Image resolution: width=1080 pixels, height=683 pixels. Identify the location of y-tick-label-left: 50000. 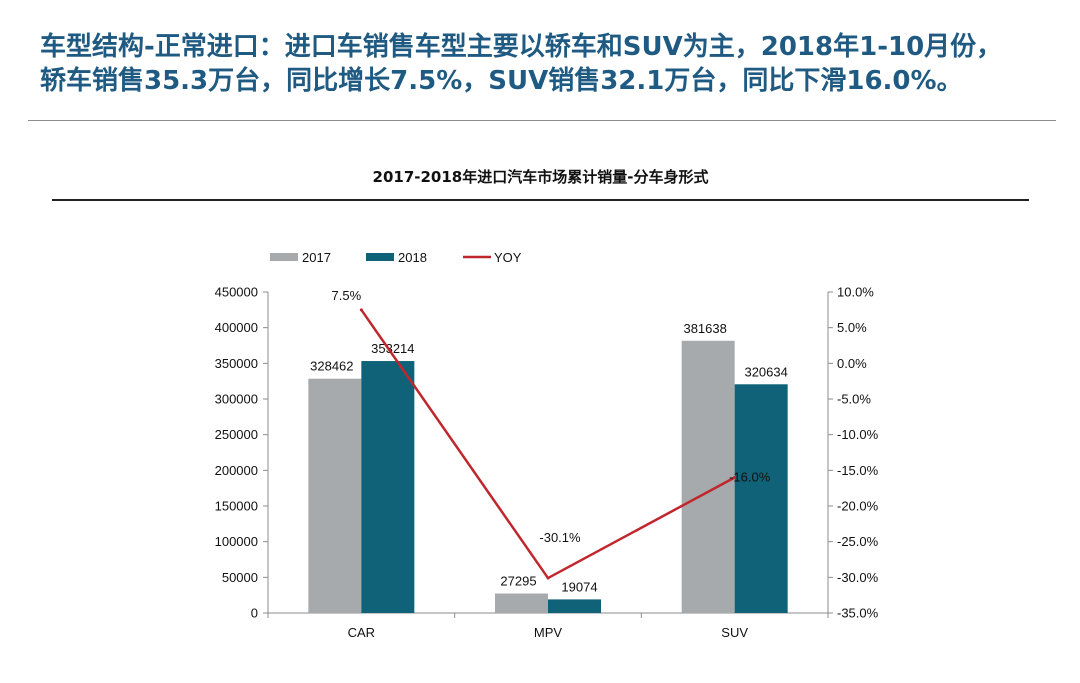
(240, 577).